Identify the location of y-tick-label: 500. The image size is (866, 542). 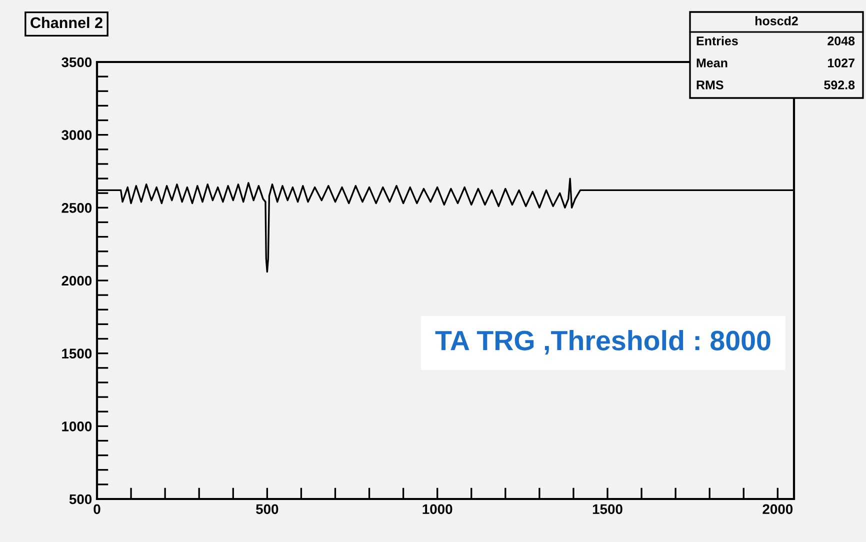
(80, 499).